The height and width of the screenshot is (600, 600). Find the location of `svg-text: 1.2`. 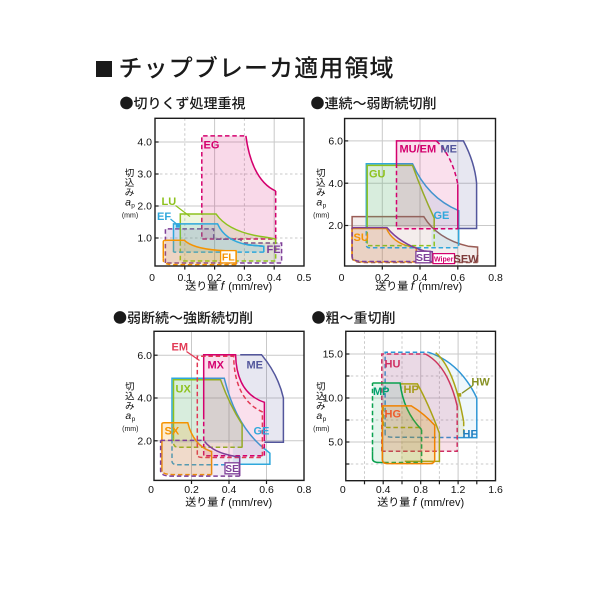

svg-text: 1.2 is located at coordinates (458, 490).